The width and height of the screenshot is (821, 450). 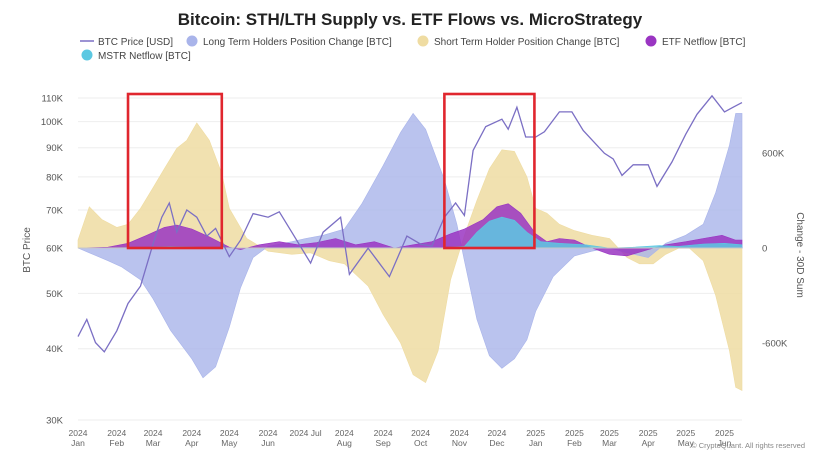 What do you see at coordinates (268, 438) in the screenshot?
I see `x-tick-label: 2024 Jun` at bounding box center [268, 438].